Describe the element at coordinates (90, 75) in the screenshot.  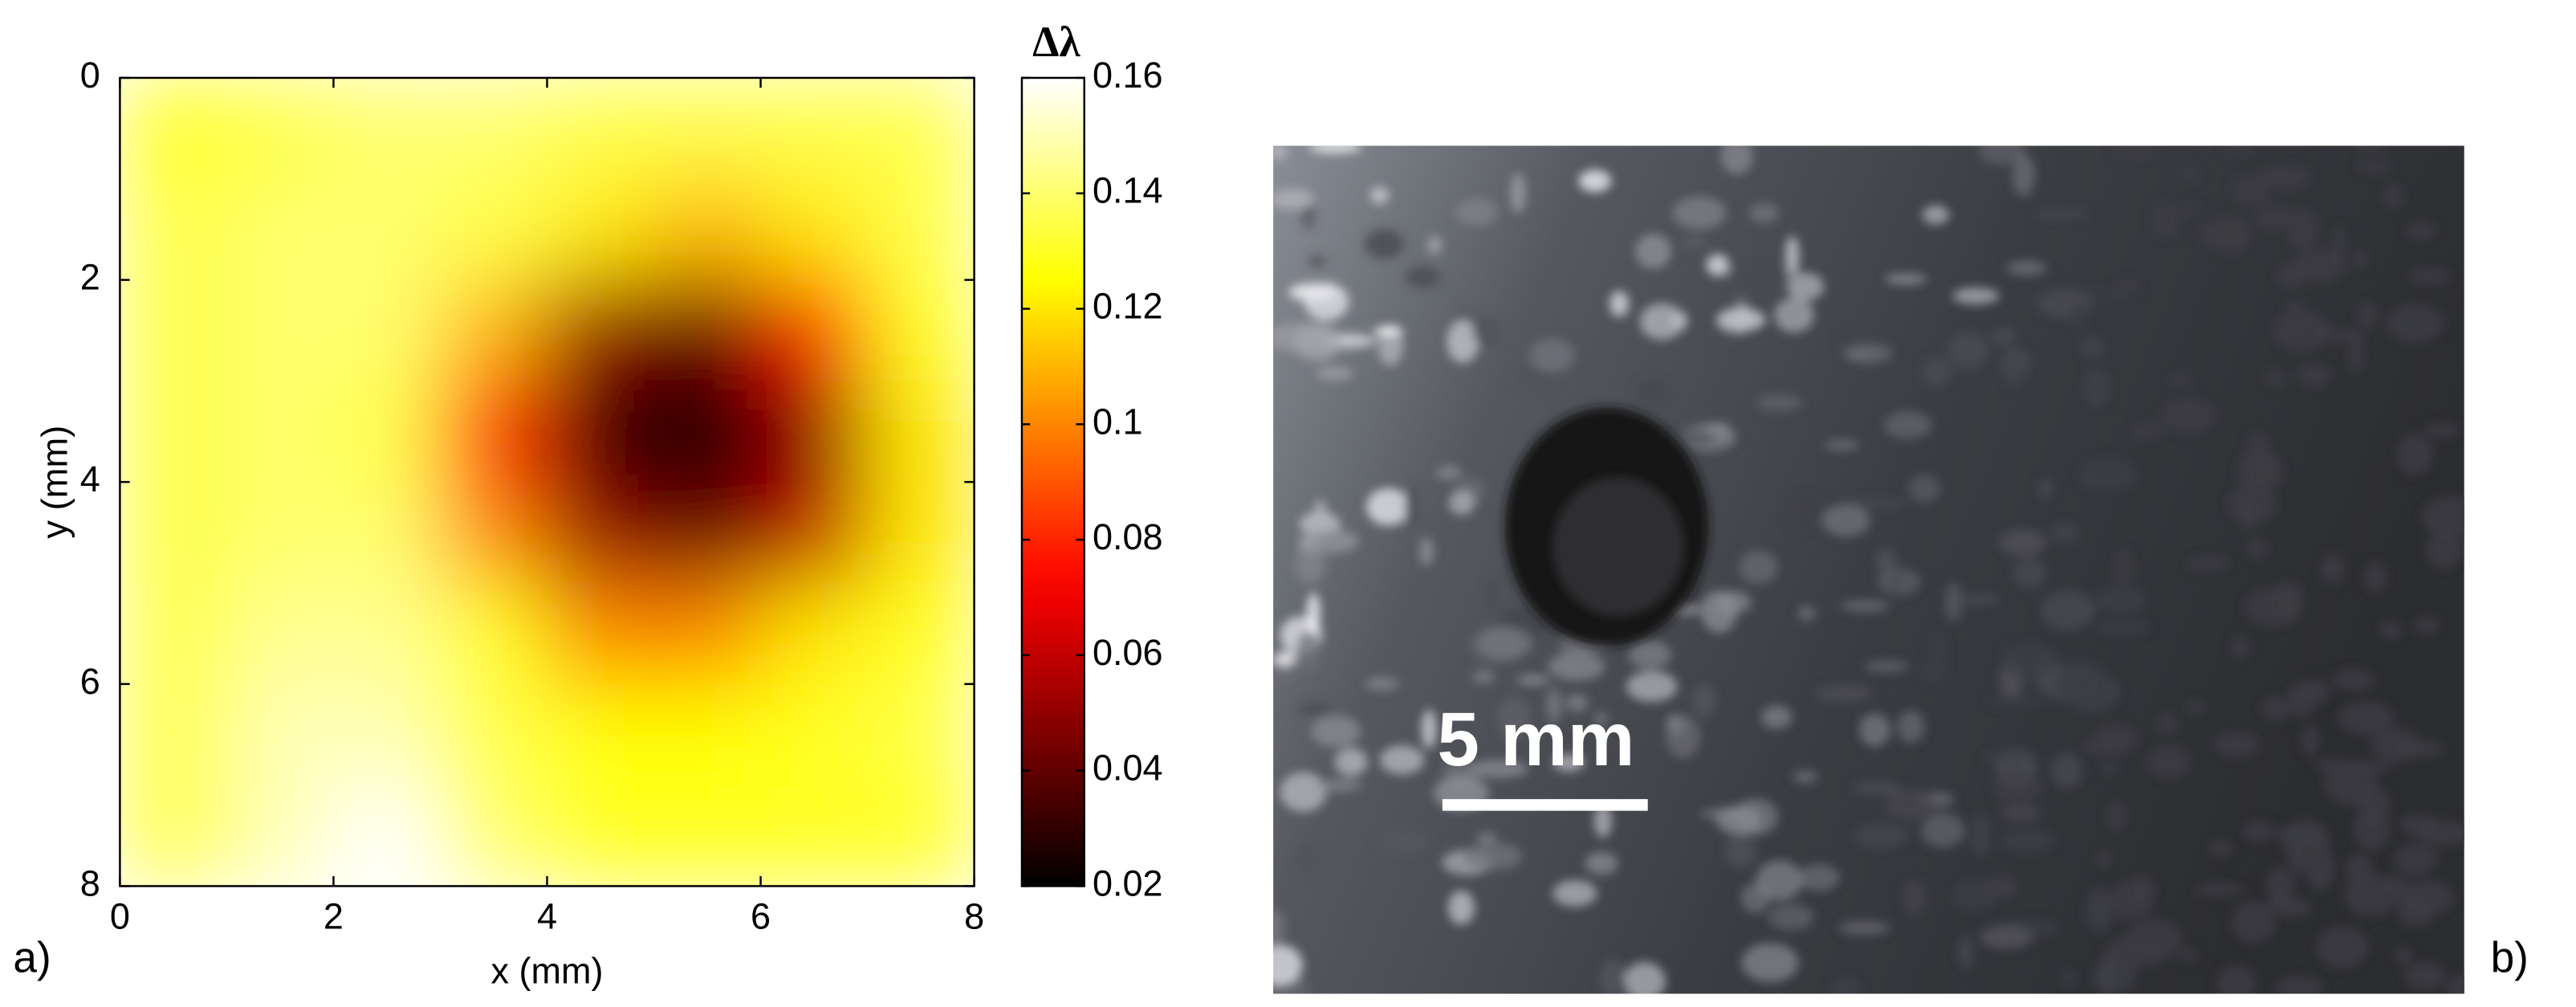
I see `y-tick-label: 0` at that location.